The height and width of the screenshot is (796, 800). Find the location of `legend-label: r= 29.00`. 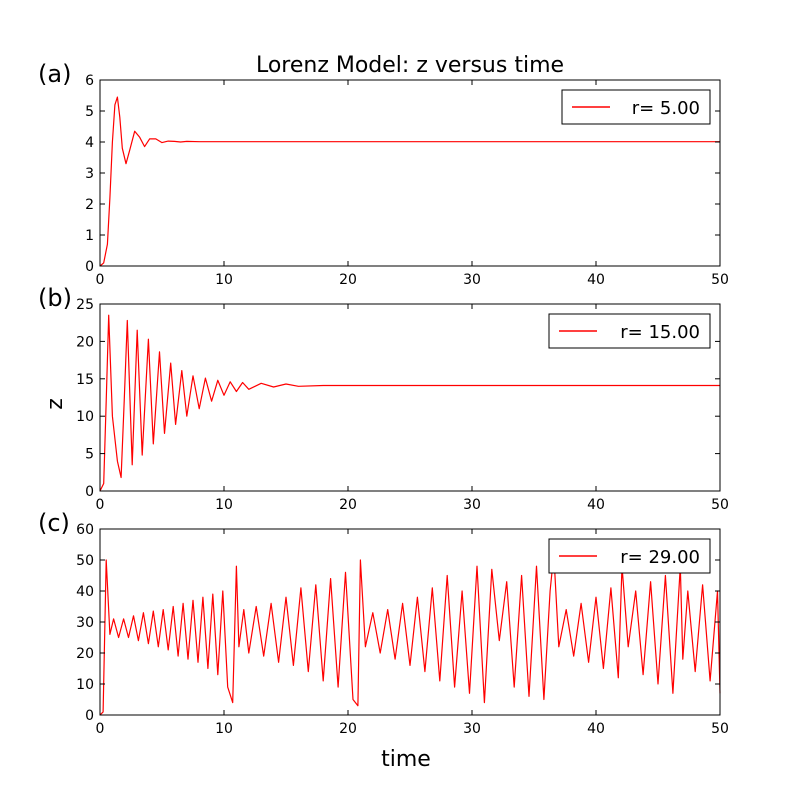

legend-label: r= 29.00 is located at coordinates (660, 557).